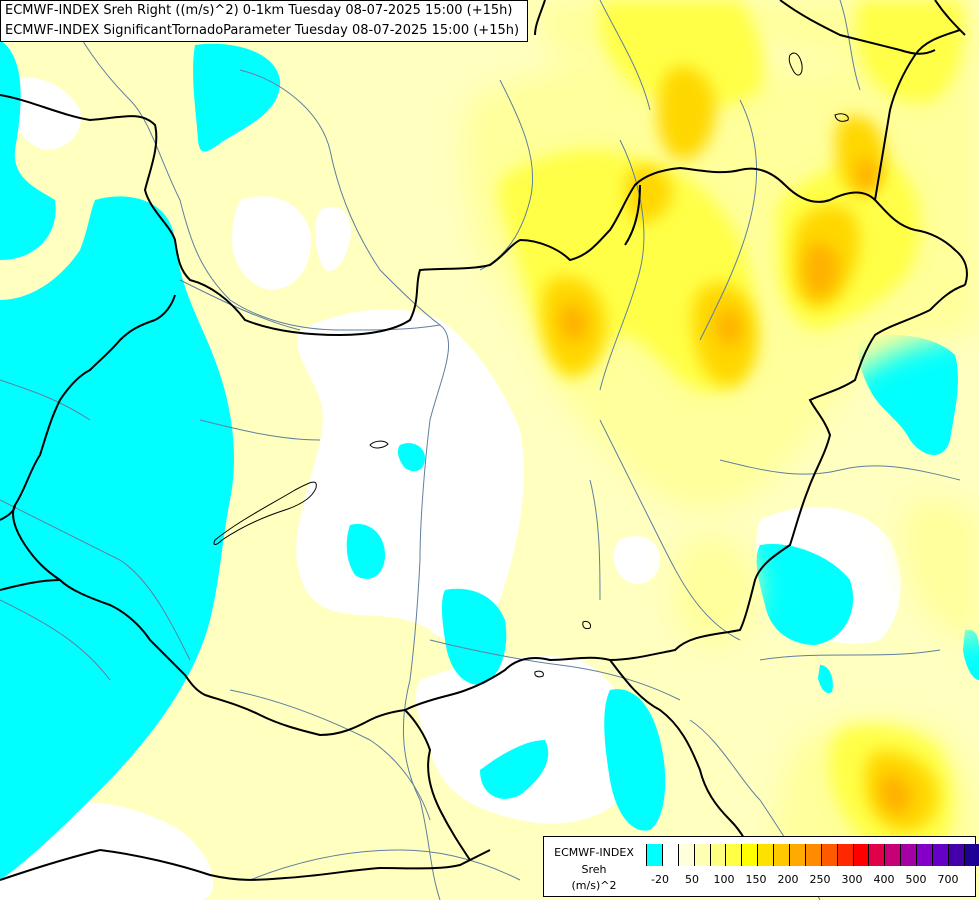 The height and width of the screenshot is (900, 979). Describe the element at coordinates (265, 513) in the screenshot. I see `lake` at that location.